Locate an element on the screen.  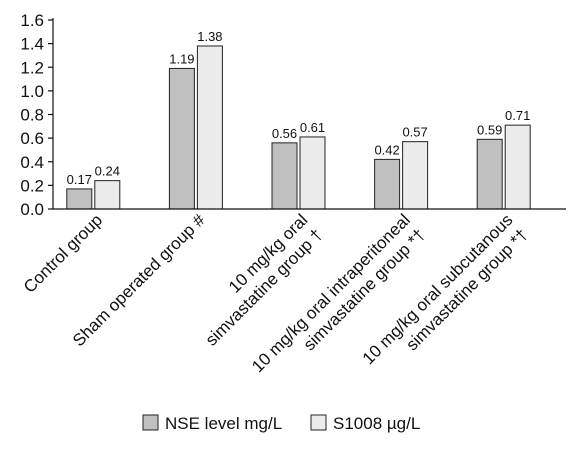
value-label: 0.59 is located at coordinates (489, 129).